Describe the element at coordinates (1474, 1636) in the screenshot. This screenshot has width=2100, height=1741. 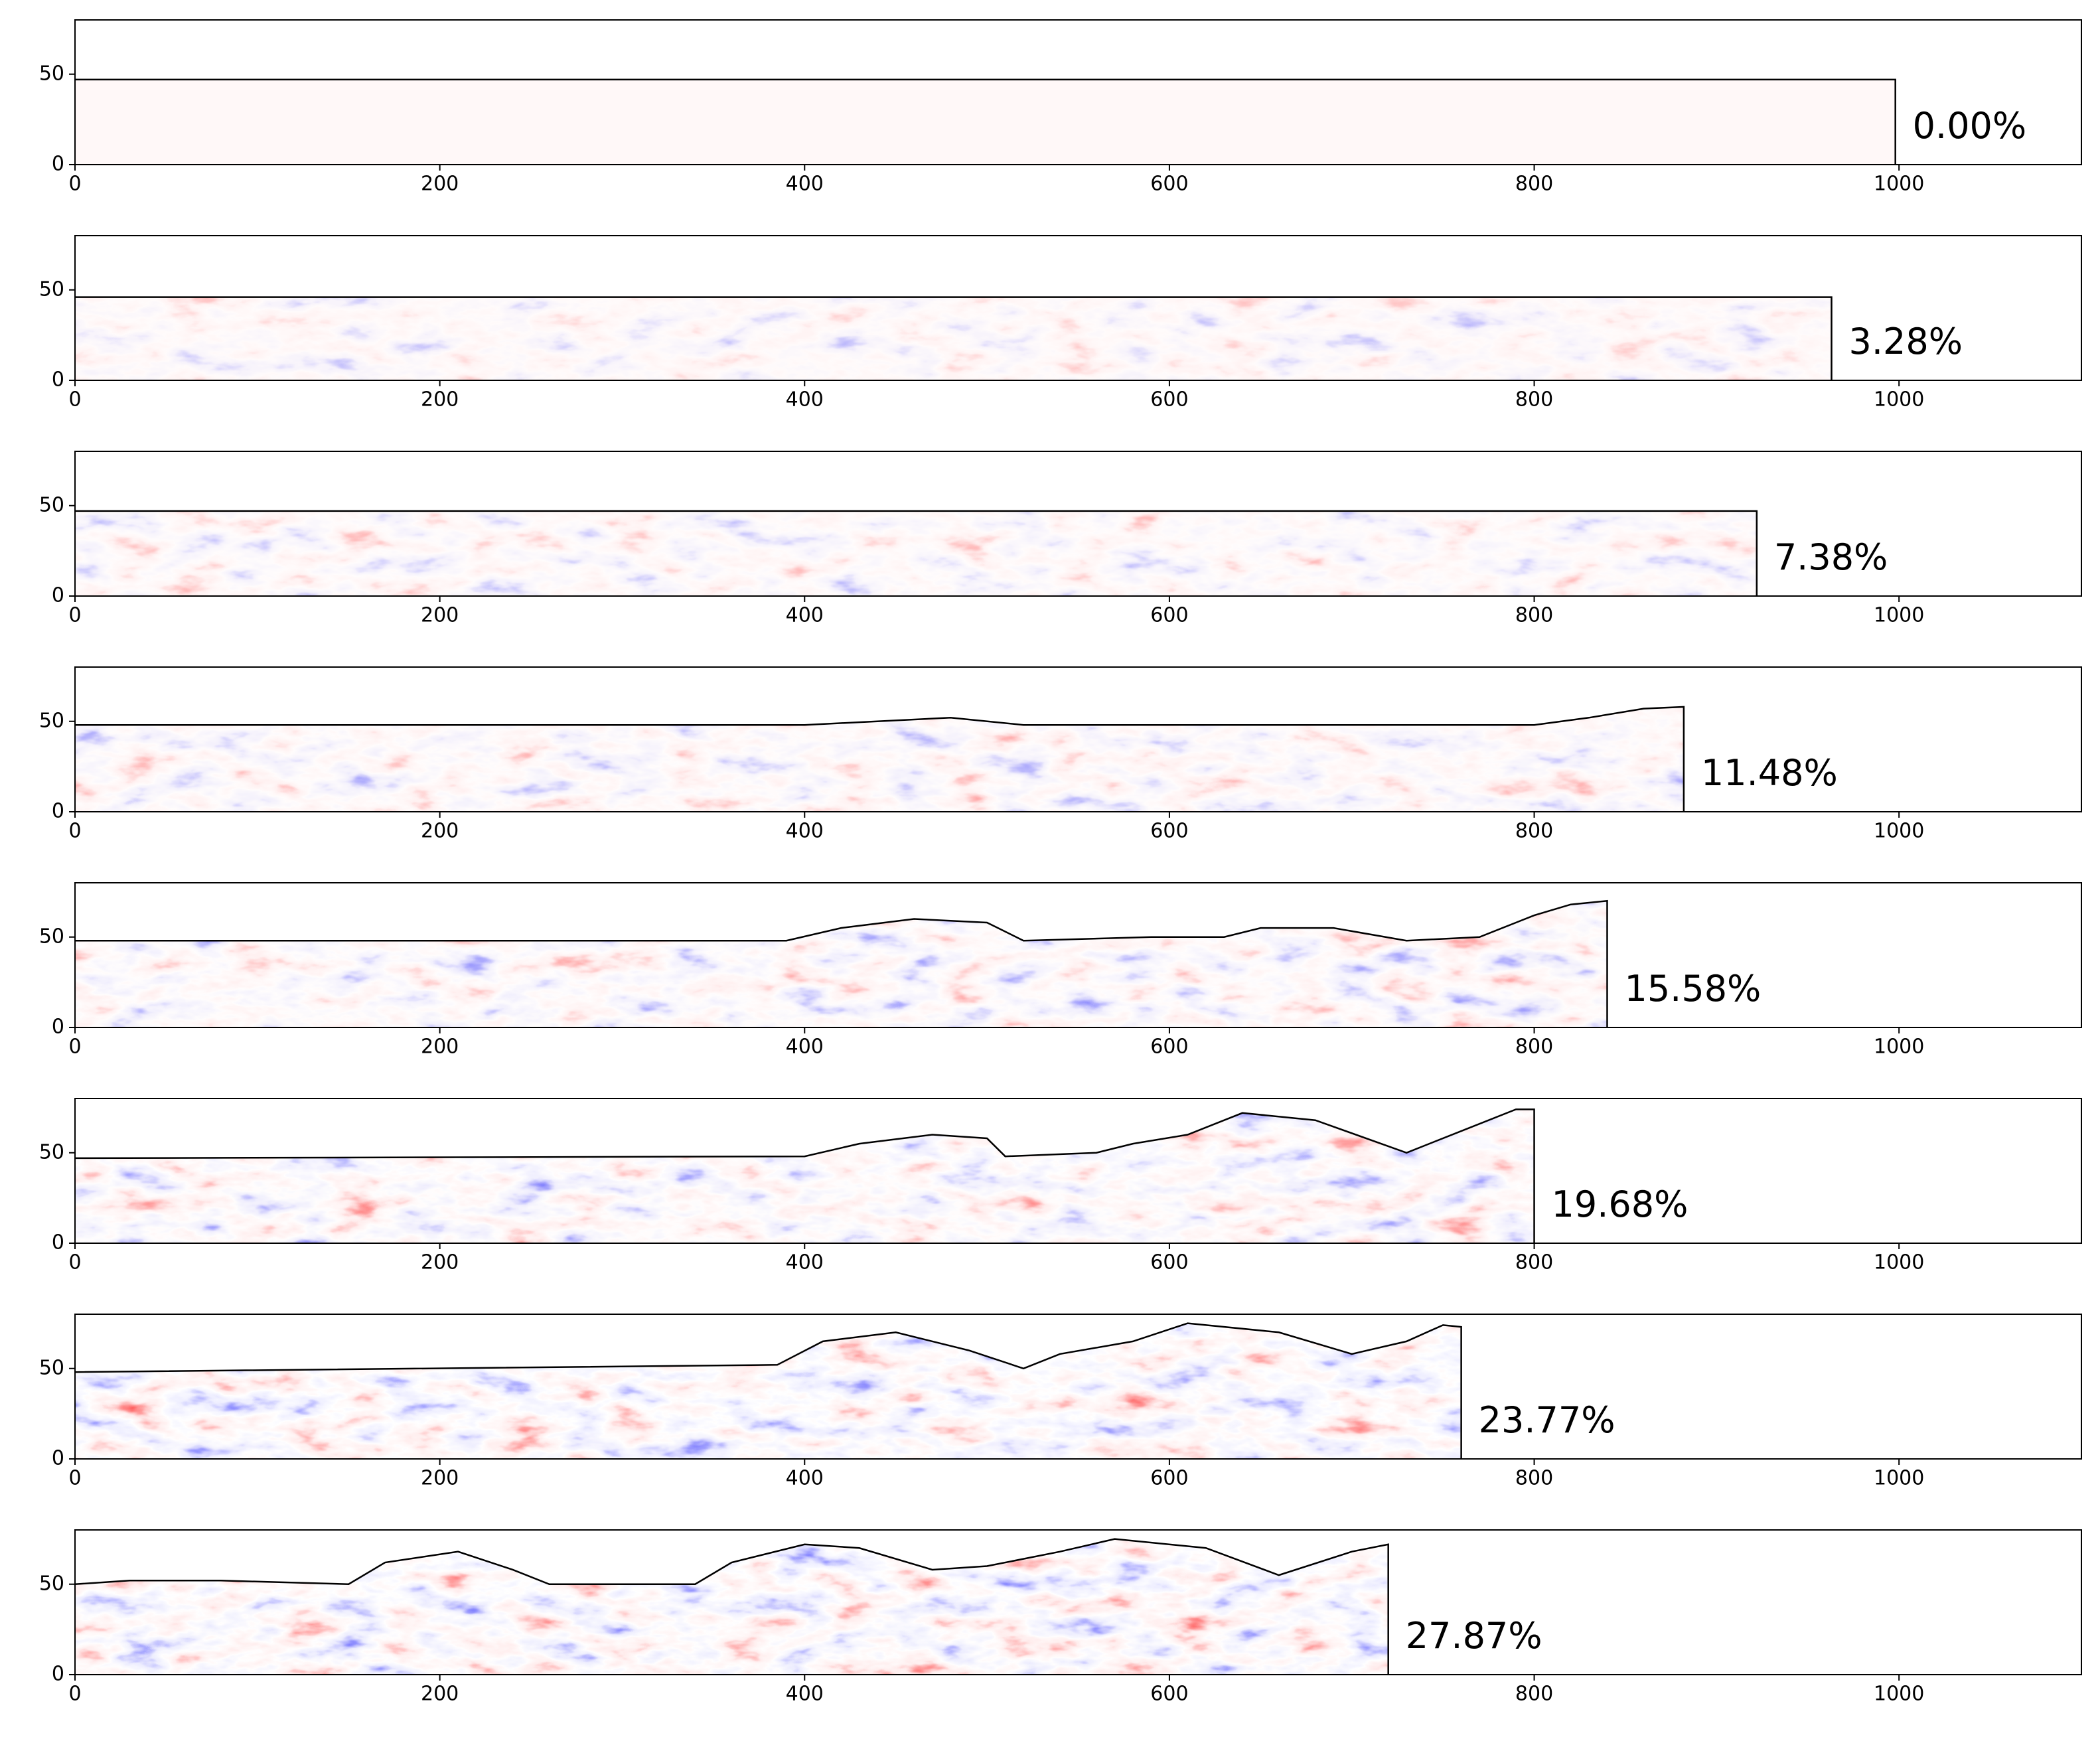
I see `annotation: 27.87%` at that location.